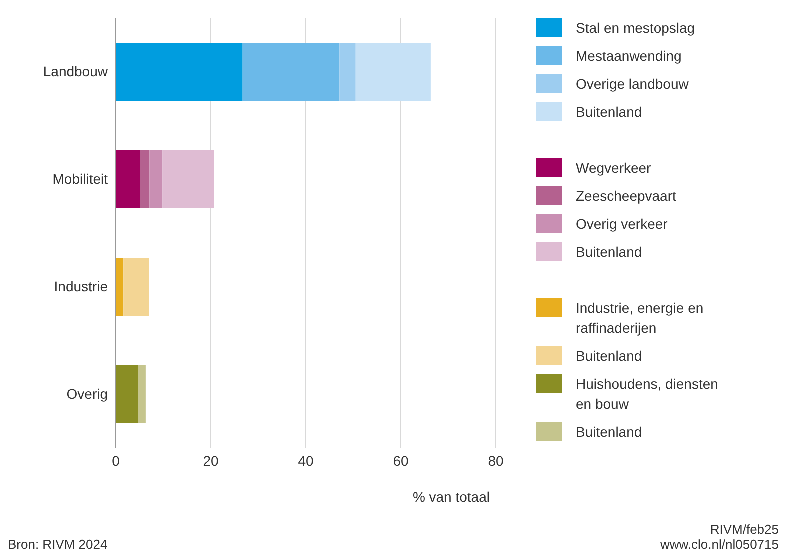 Image resolution: width=787 pixels, height=560 pixels. Describe the element at coordinates (451, 497) in the screenshot. I see `x-axis-title: % van totaal` at that location.